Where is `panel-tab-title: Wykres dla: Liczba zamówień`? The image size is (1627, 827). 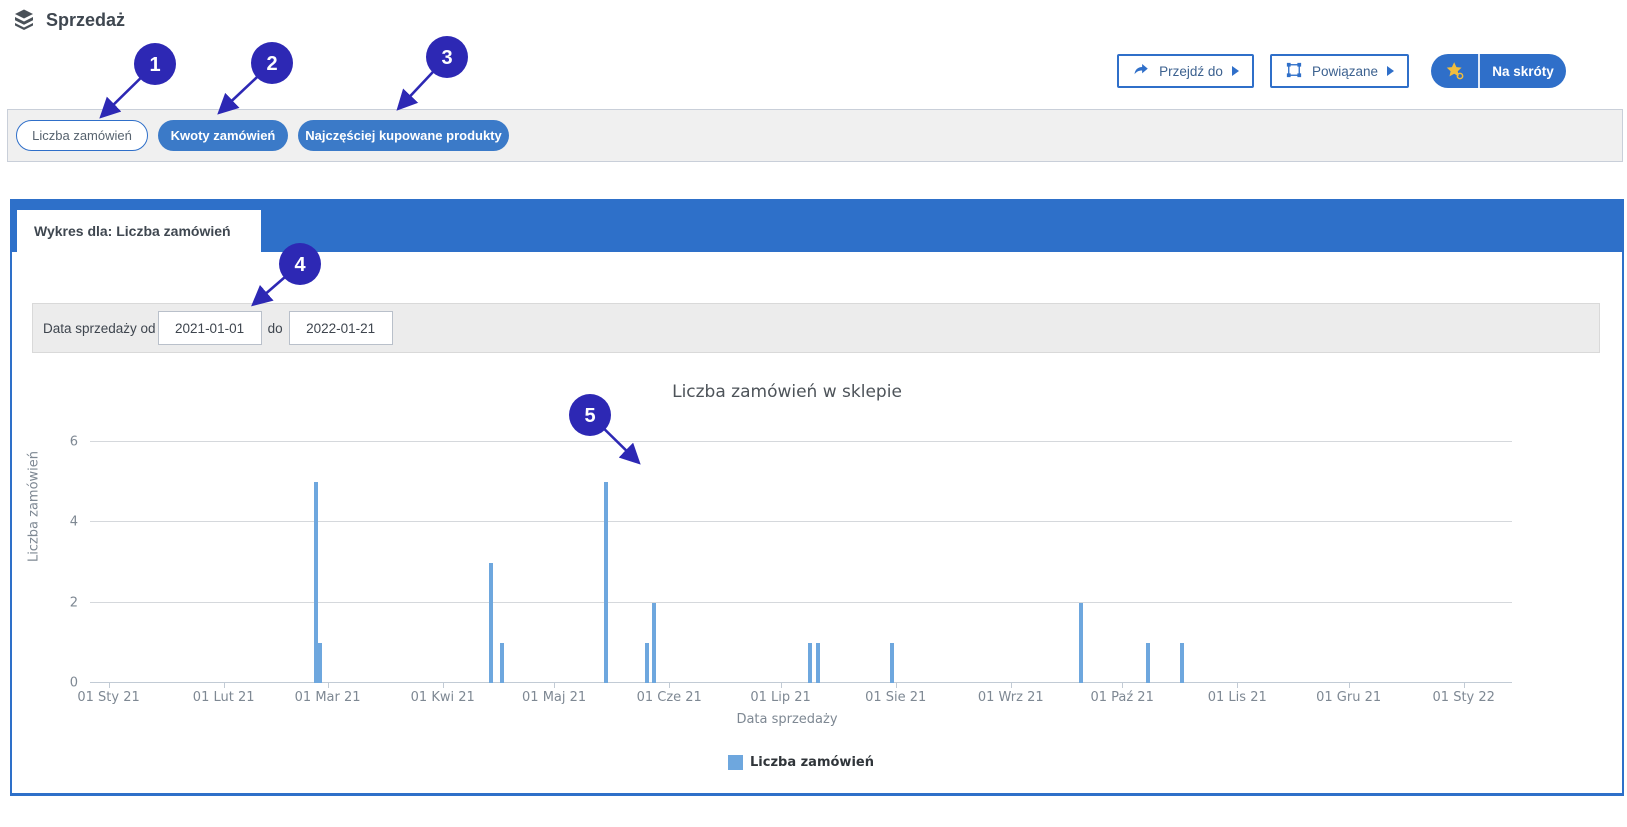
panel-tab-title: Wykres dla: Liczba zamówień is located at coordinates (132, 231).